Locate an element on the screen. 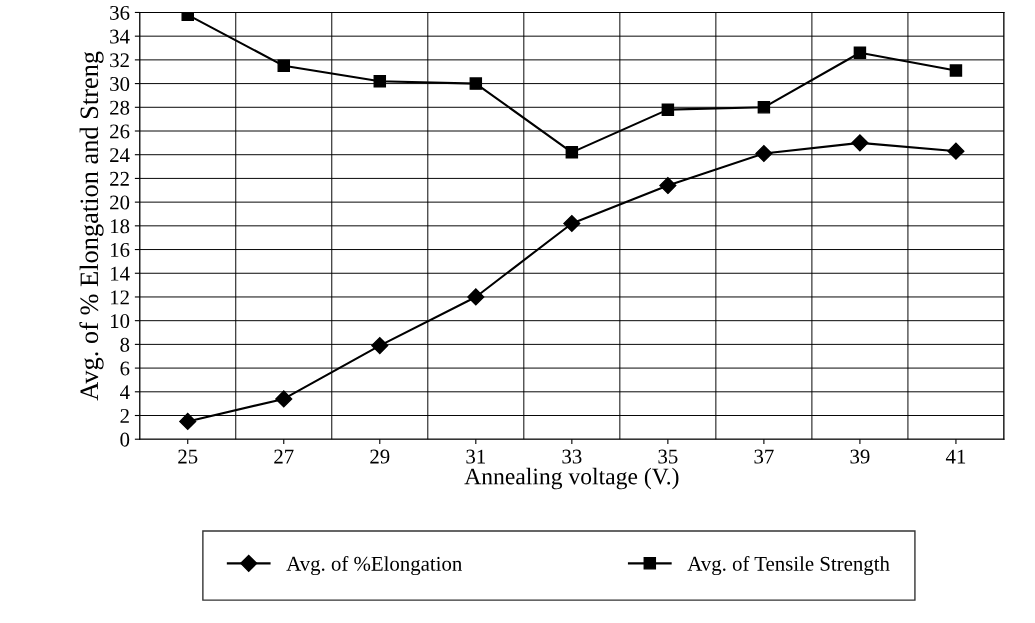 Image resolution: width=1035 pixels, height=623 pixels. y-tick-label: 4 is located at coordinates (124, 392).